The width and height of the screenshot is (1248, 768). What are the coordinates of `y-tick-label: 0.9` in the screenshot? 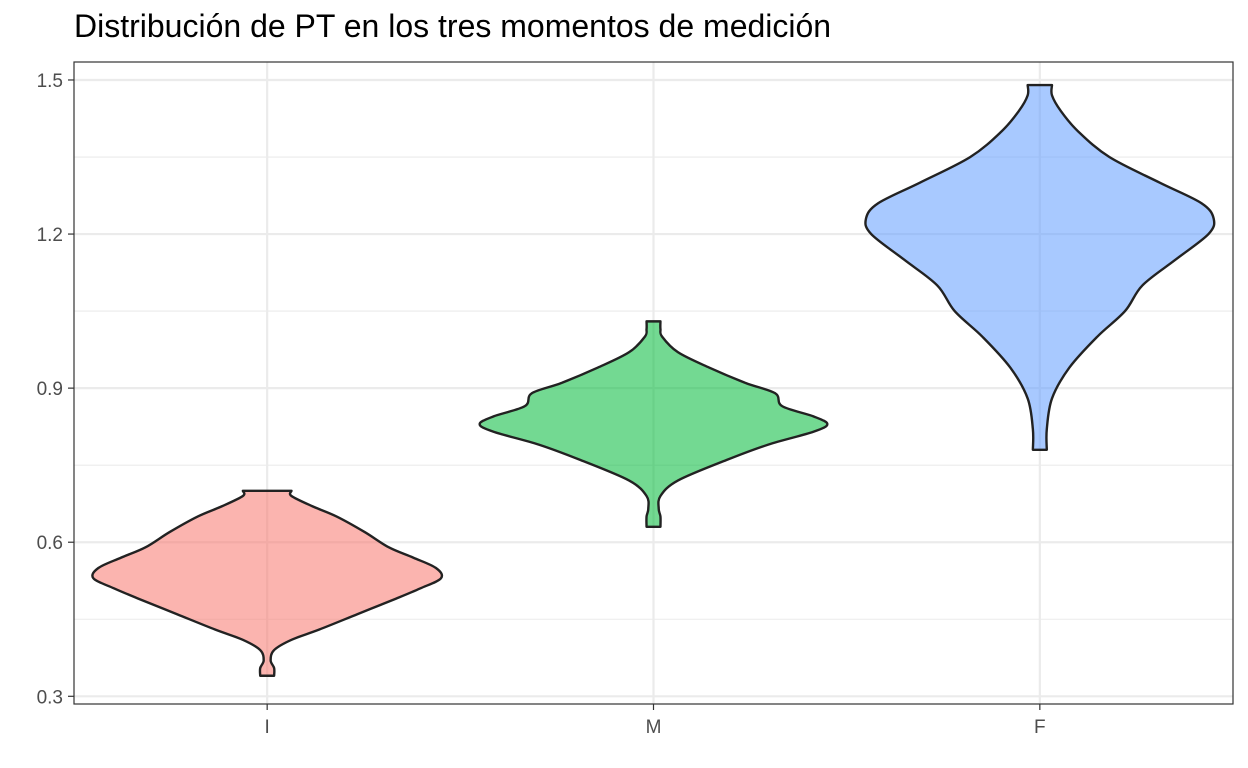 It's located at (50, 389).